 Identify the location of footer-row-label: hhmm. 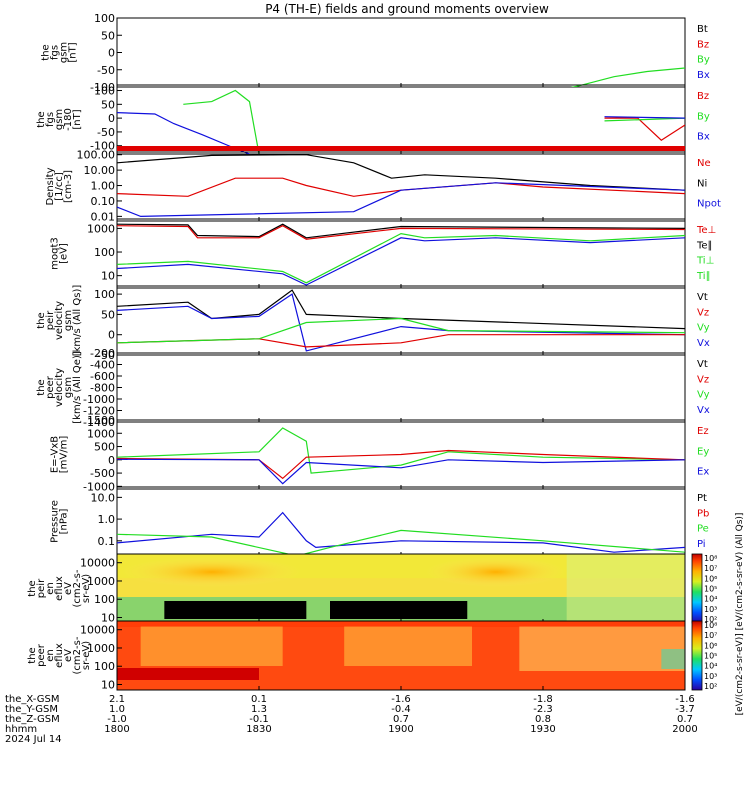
(21, 729).